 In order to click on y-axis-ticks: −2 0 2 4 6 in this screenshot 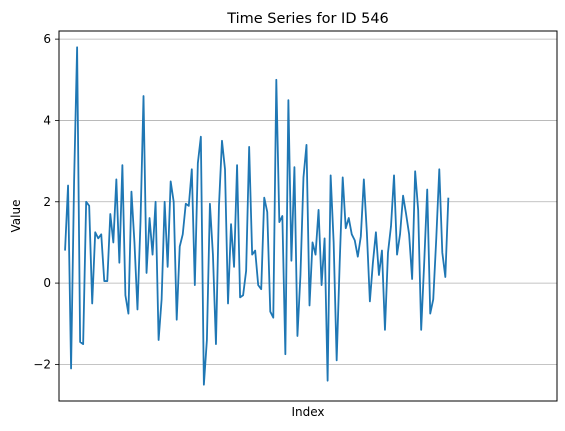, I will do `click(46, 201)`.